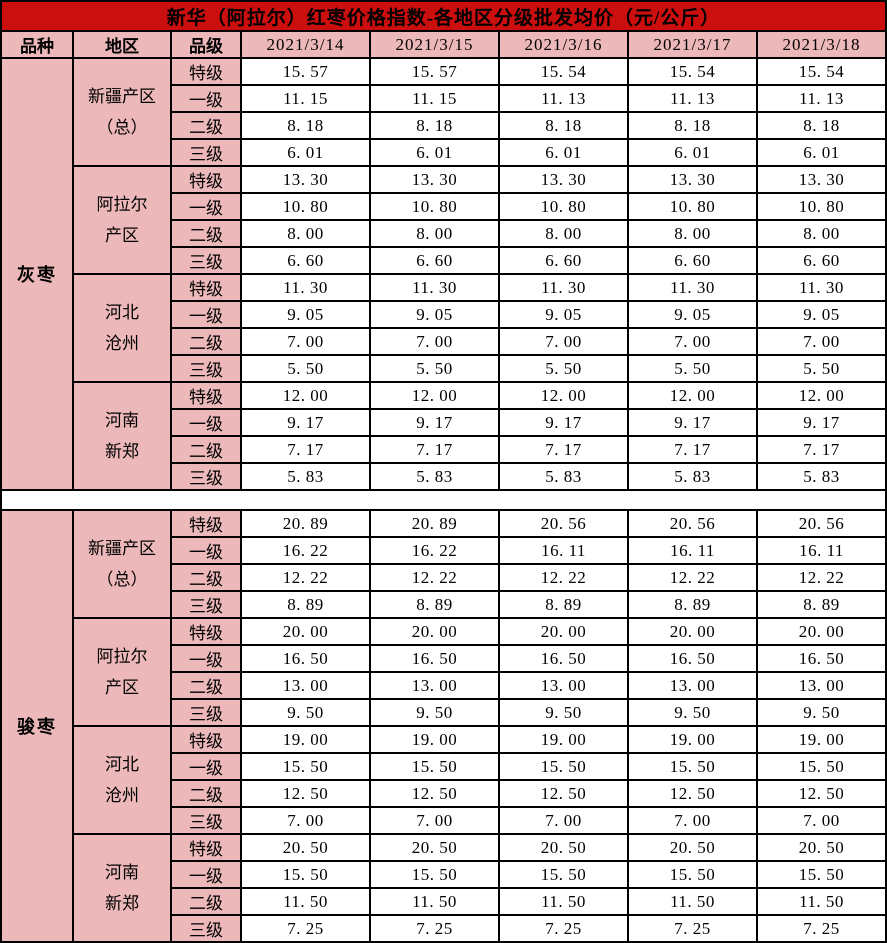  What do you see at coordinates (821, 44) in the screenshot?
I see `col-header-date: 2021/3/18` at bounding box center [821, 44].